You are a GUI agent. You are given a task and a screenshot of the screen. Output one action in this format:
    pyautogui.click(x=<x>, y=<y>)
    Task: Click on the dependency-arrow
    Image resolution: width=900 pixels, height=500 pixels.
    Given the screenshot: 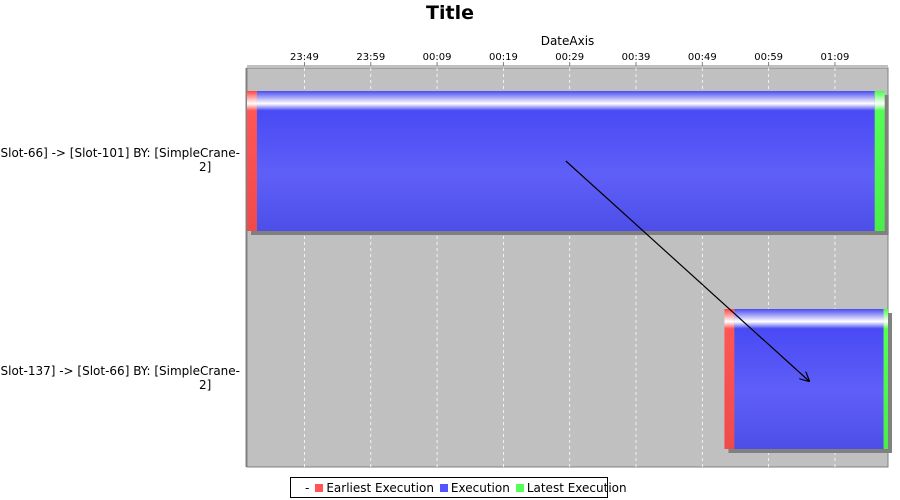 What is the action you would take?
    pyautogui.click(x=687, y=270)
    